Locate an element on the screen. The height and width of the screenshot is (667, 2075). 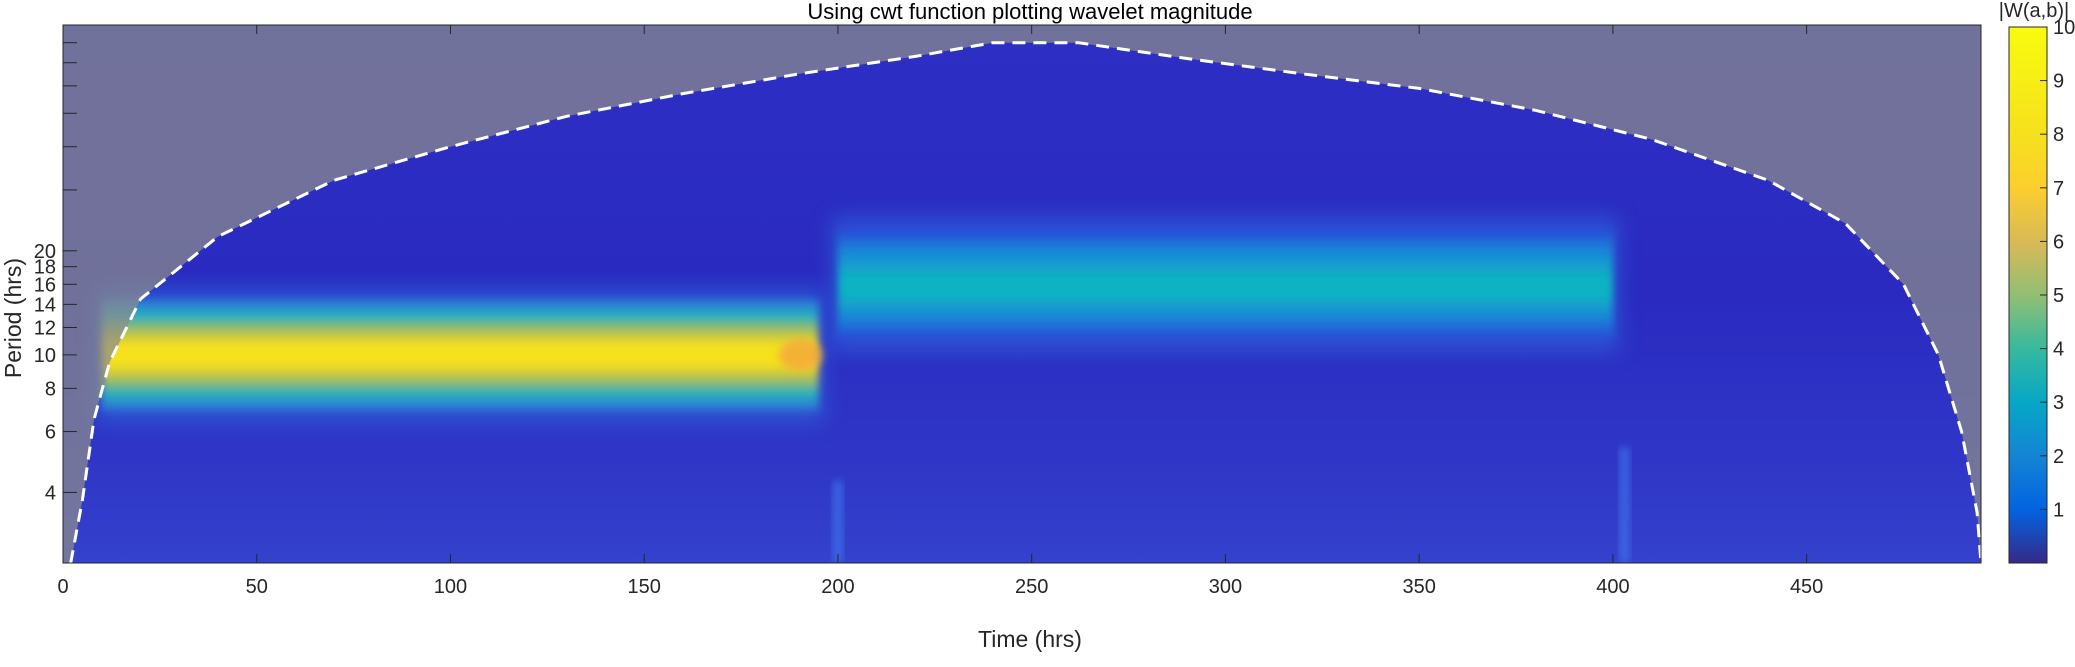
colorbar-tick-label-5: 5 is located at coordinates (2058, 296).